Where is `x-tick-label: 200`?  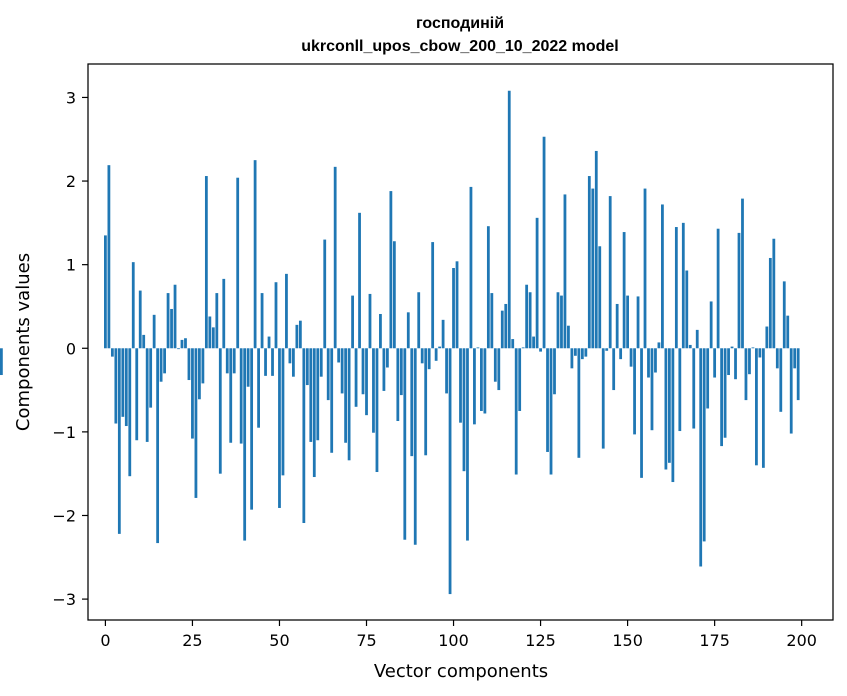
x-tick-label: 200 is located at coordinates (801, 640).